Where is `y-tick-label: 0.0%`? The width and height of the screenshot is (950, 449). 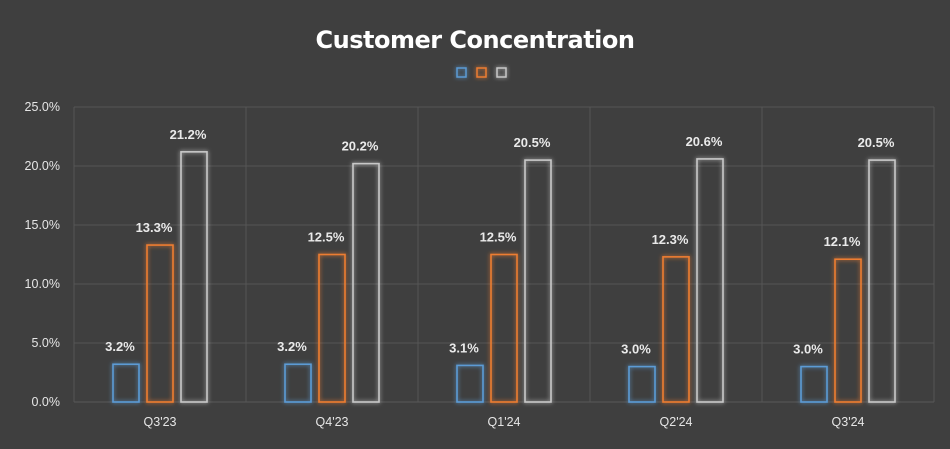 y-tick-label: 0.0% is located at coordinates (46, 402).